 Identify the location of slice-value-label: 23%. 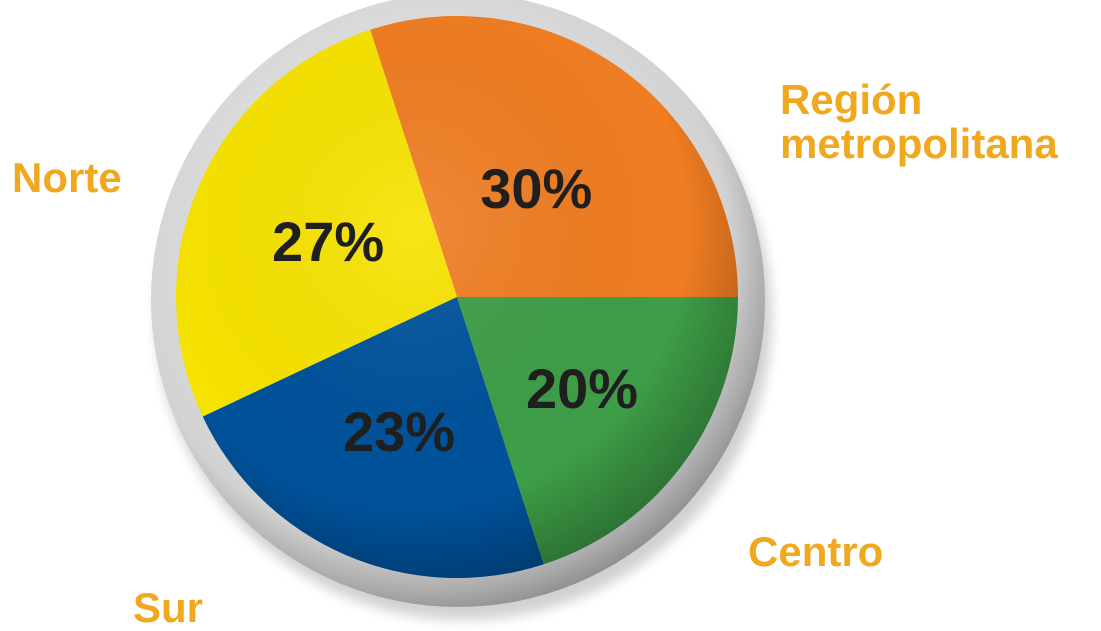
(399, 431).